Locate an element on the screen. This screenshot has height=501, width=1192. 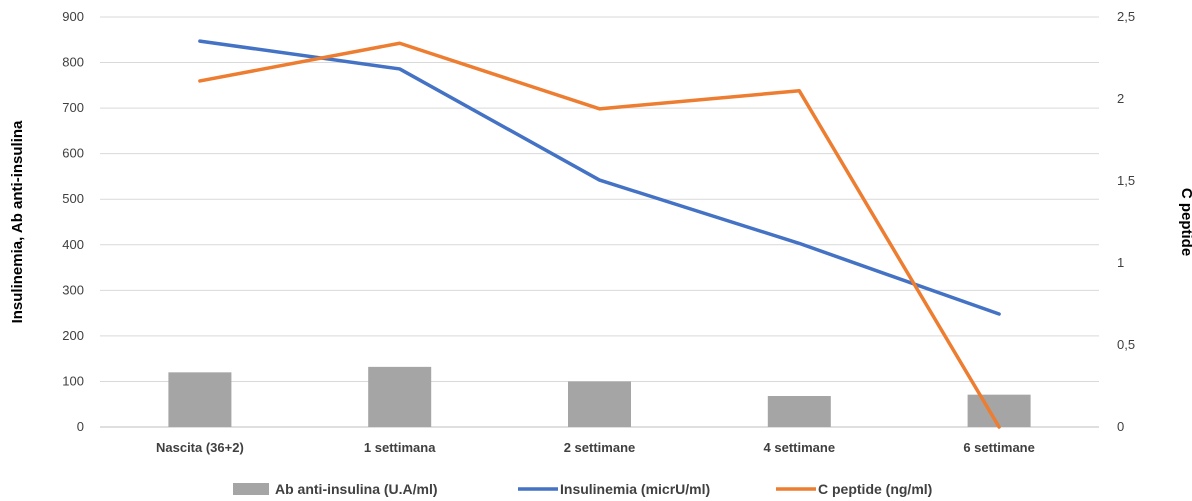
right-axis-title: C peptide is located at coordinates (1185, 222).